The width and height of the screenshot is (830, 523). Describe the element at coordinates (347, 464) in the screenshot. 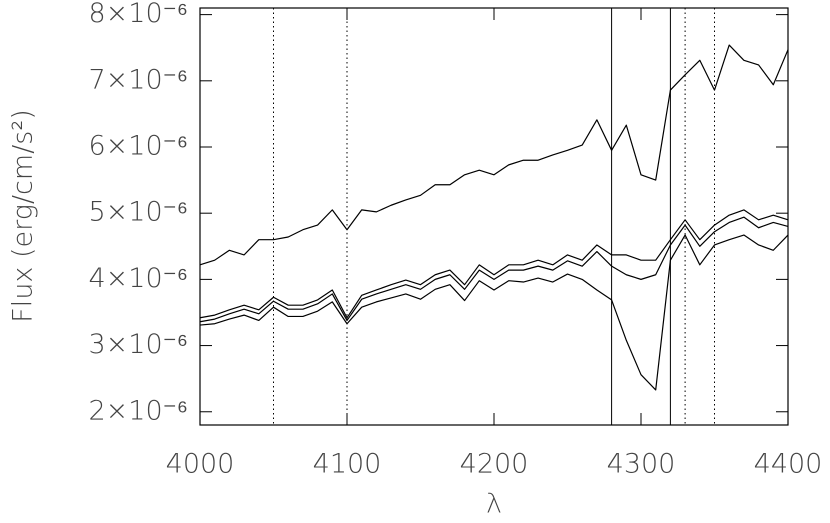

I see `x-tick-label: 4100` at that location.